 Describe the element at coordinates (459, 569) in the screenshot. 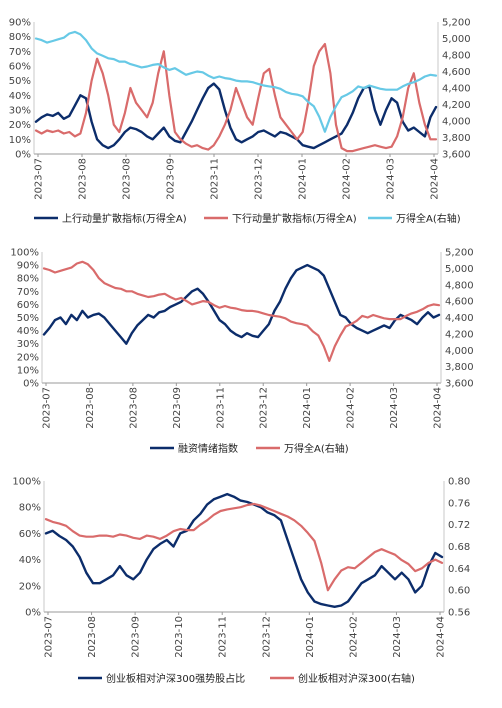

I see `y2-tick-label: 0.64` at that location.